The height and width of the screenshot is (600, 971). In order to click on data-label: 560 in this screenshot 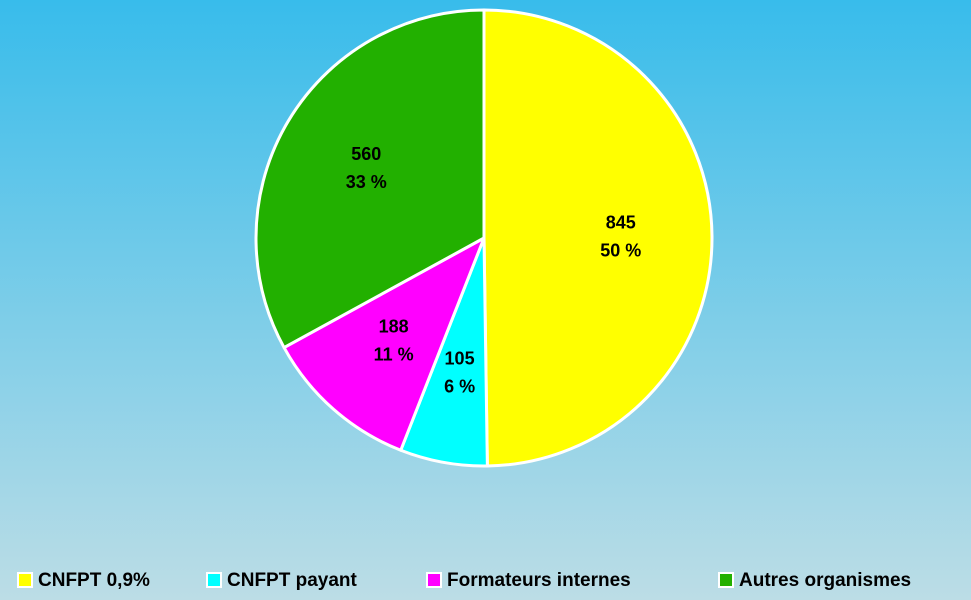, I will do `click(366, 154)`.